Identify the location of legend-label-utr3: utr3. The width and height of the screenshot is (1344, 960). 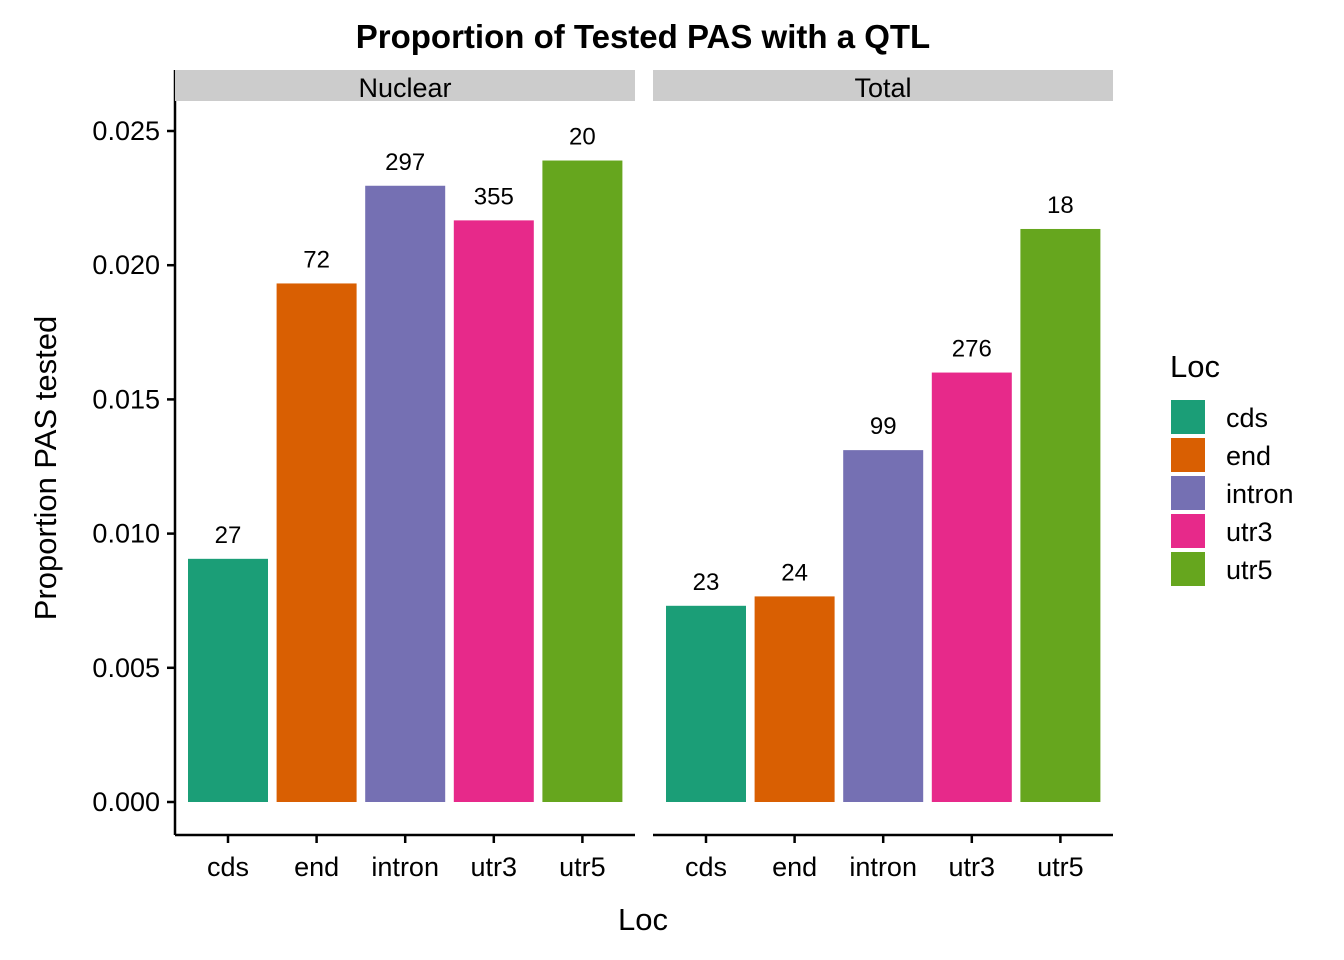
(1249, 532).